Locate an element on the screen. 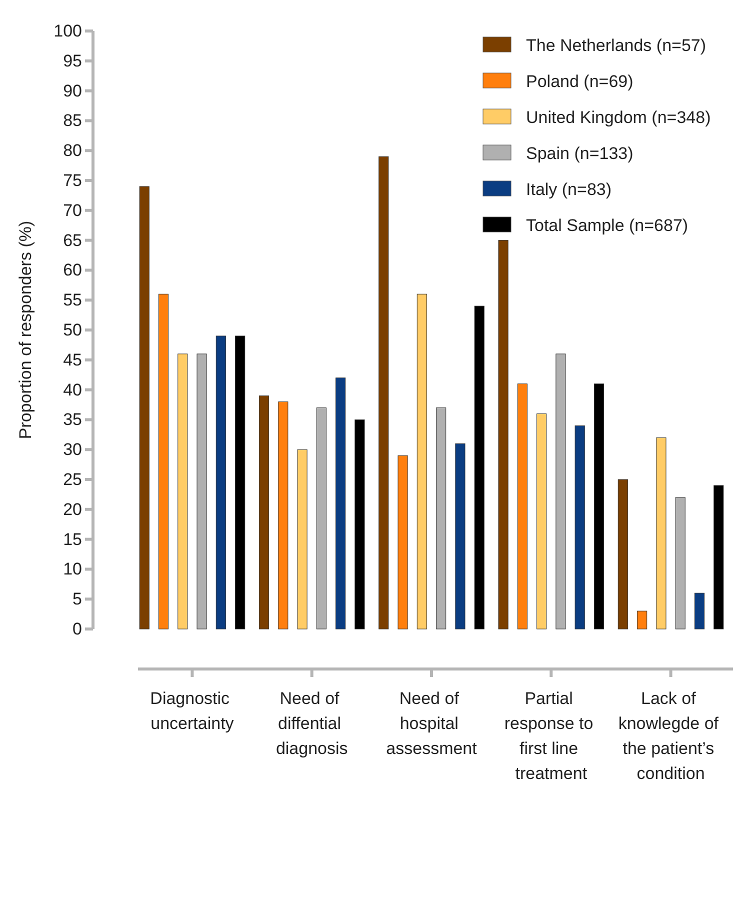  y-tick-label: 30 is located at coordinates (72, 450).